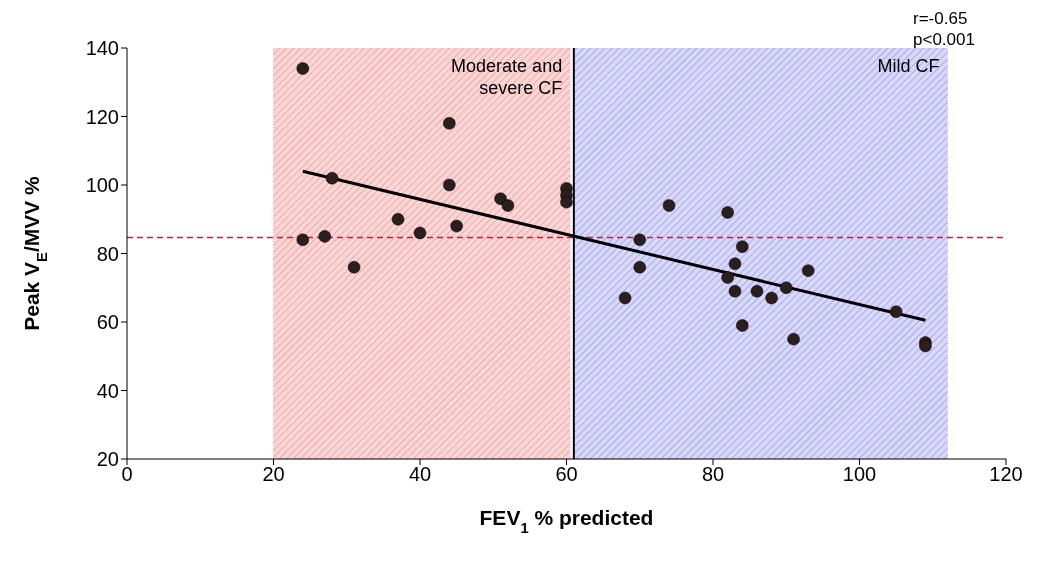 This screenshot has height=566, width=1039. What do you see at coordinates (420, 474) in the screenshot?
I see `x-tick-label: 40` at bounding box center [420, 474].